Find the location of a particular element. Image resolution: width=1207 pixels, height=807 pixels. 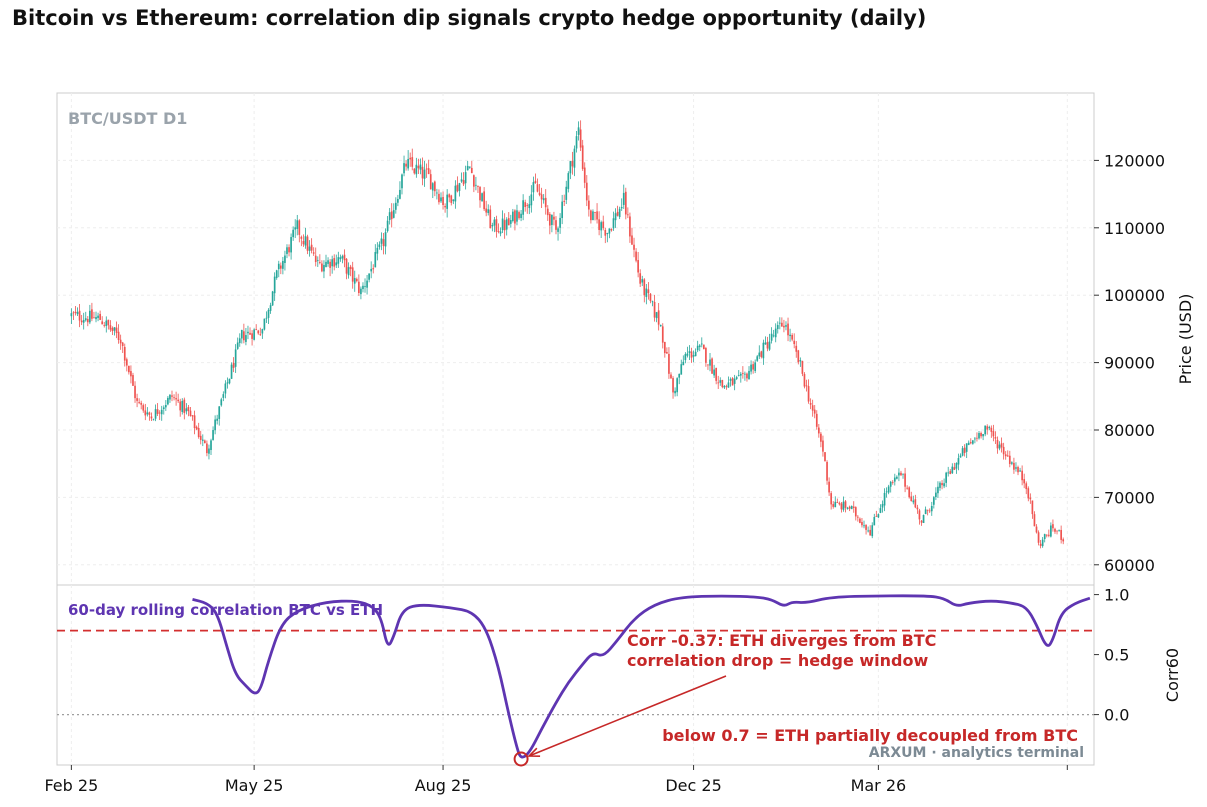

price-y-tick-label: 110000 is located at coordinates (1134, 228).